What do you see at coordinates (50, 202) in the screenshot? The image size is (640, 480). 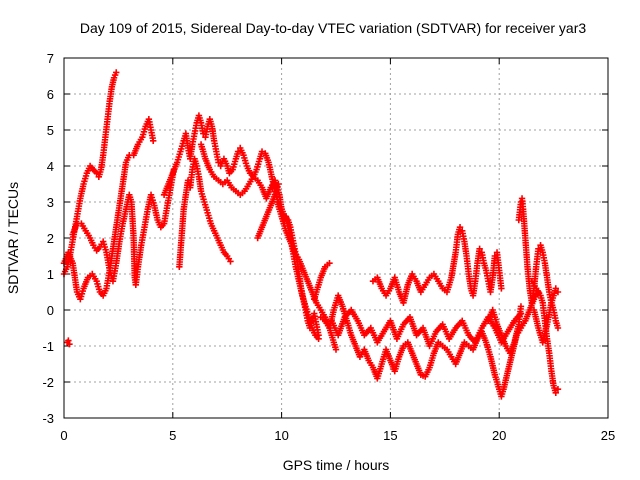 I see `y-tick-label: 3` at bounding box center [50, 202].